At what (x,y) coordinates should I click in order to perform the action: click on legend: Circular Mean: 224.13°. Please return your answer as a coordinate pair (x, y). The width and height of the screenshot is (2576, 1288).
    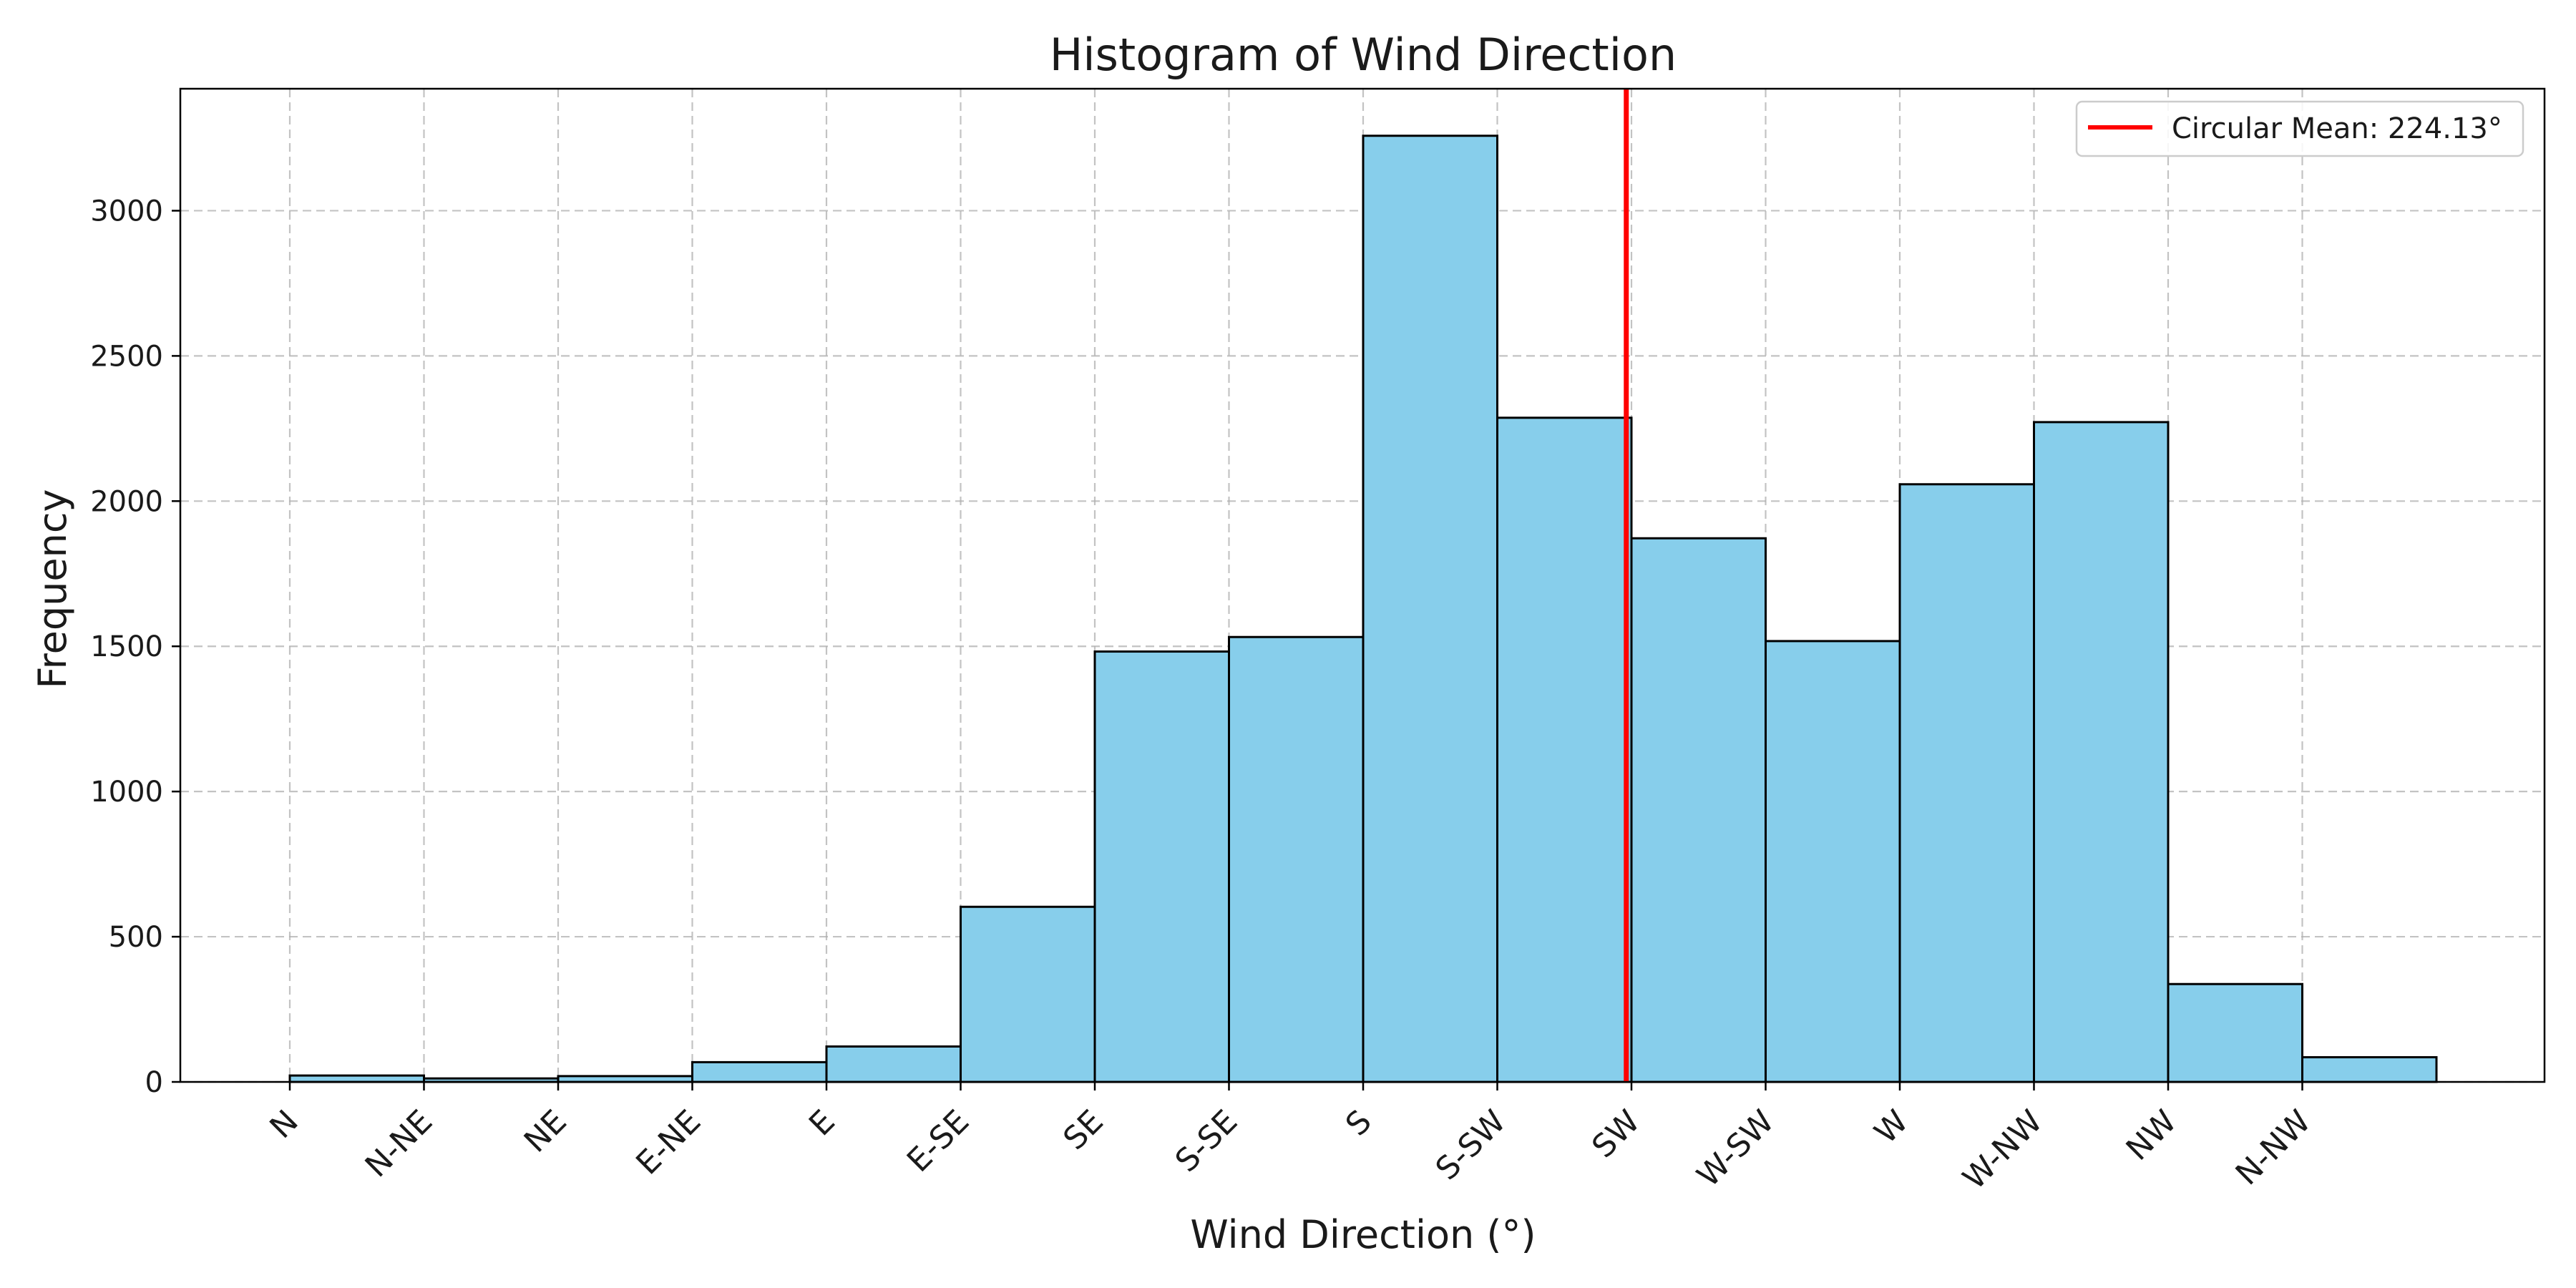
    Looking at the image, I should click on (2299, 128).